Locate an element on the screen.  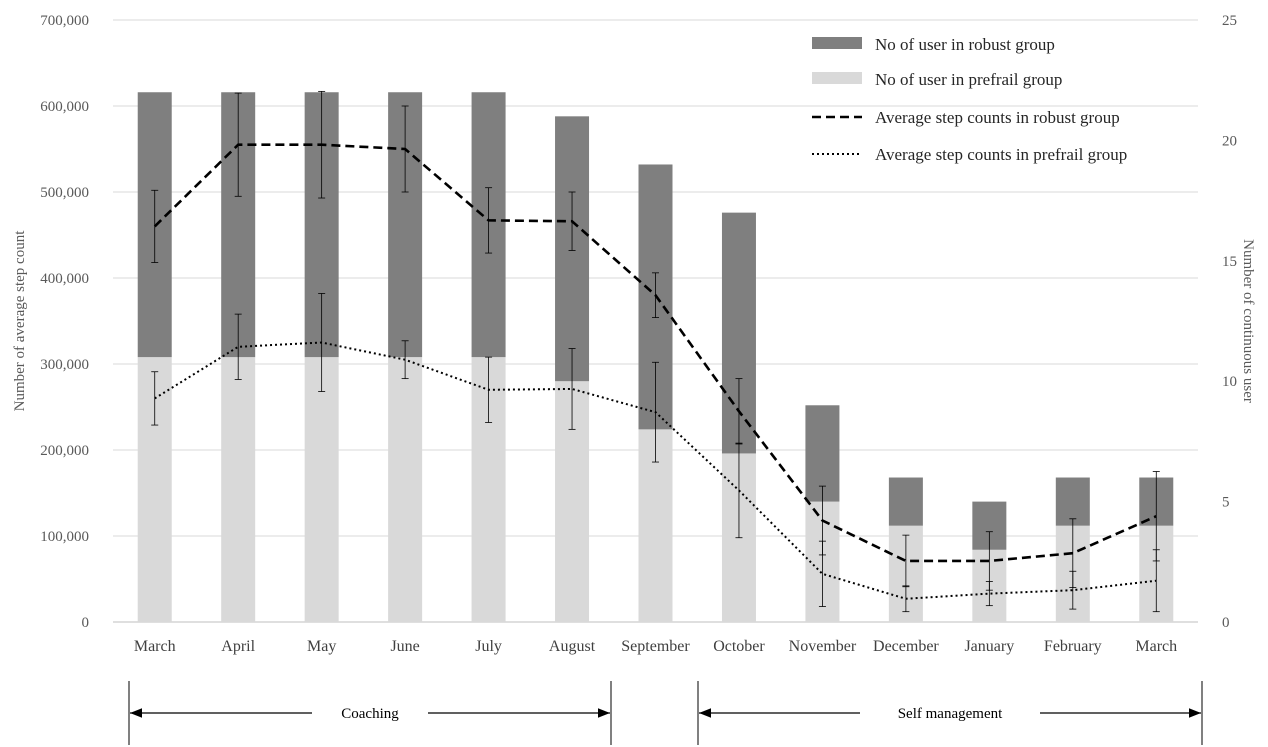
y-left-tick-label: 700,000 is located at coordinates (64, 21).